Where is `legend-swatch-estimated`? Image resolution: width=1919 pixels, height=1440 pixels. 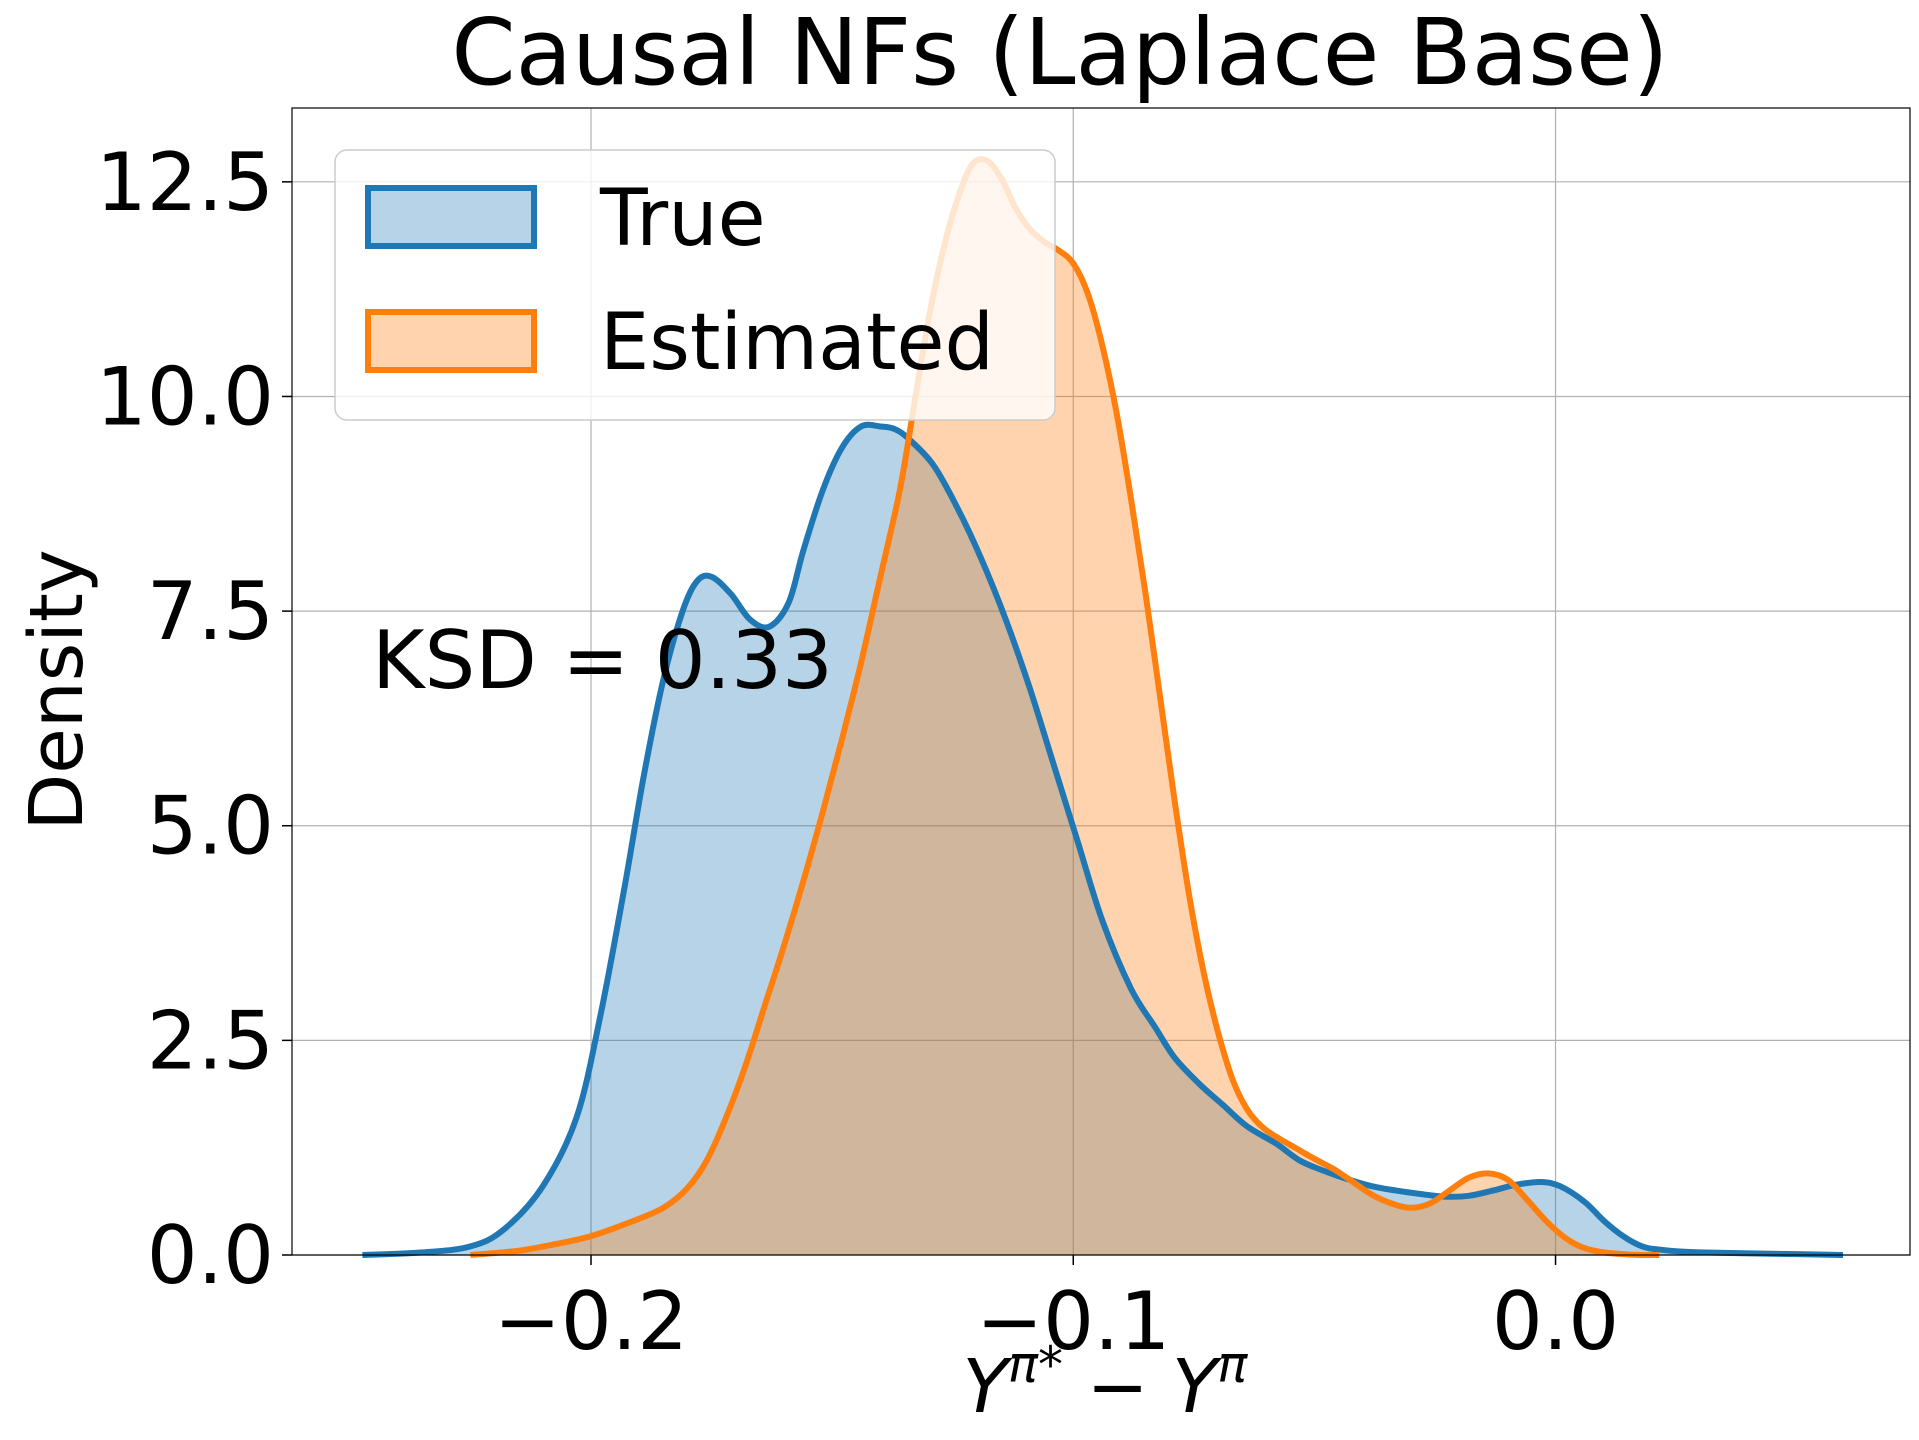 legend-swatch-estimated is located at coordinates (451, 341).